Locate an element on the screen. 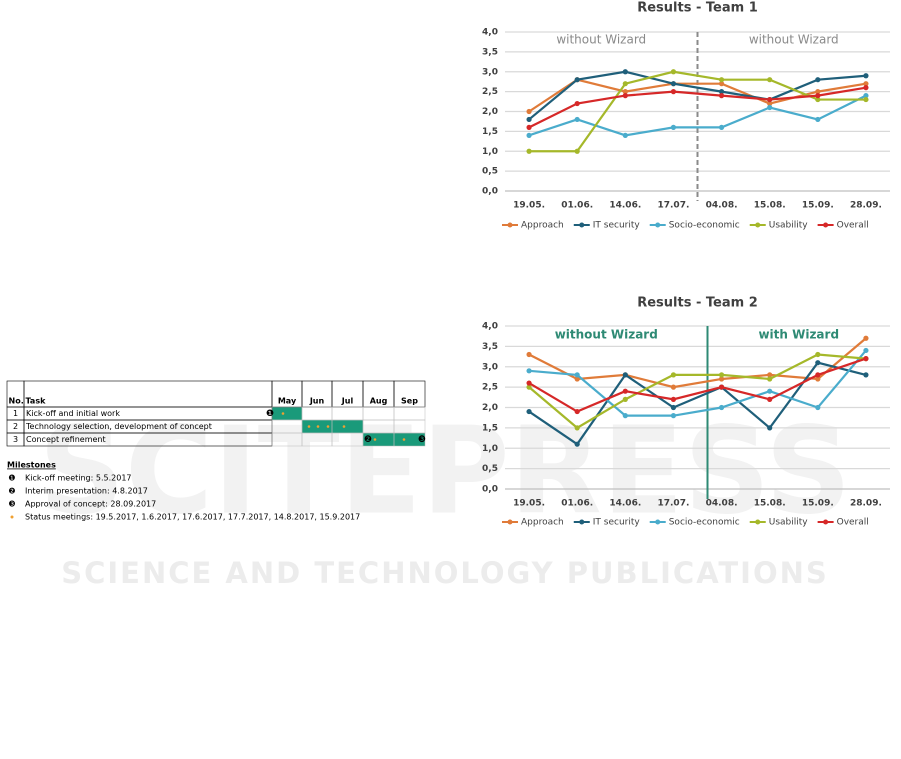  table-header: No. is located at coordinates (16, 401).